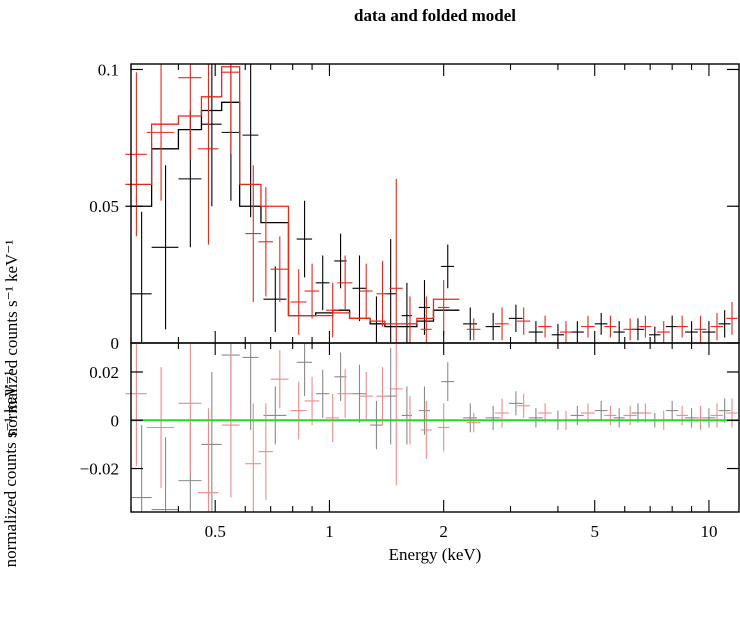 This screenshot has width=740, height=638. What do you see at coordinates (108, 69) in the screenshot?
I see `y-tick-label: 0.1` at bounding box center [108, 69].